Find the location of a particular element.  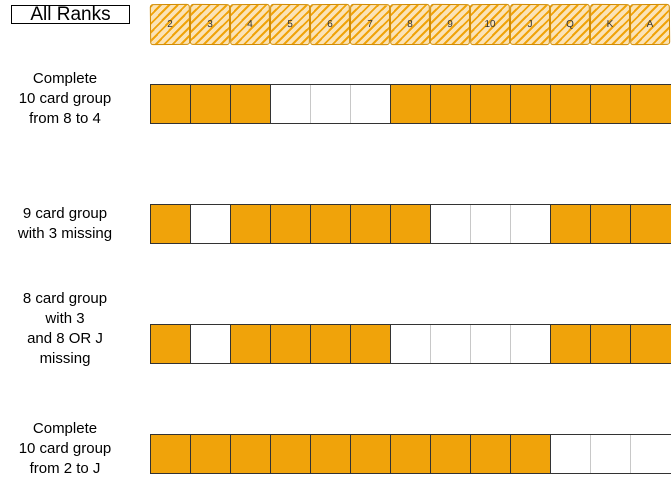

rank-cell-5: 5 is located at coordinates (290, 24).